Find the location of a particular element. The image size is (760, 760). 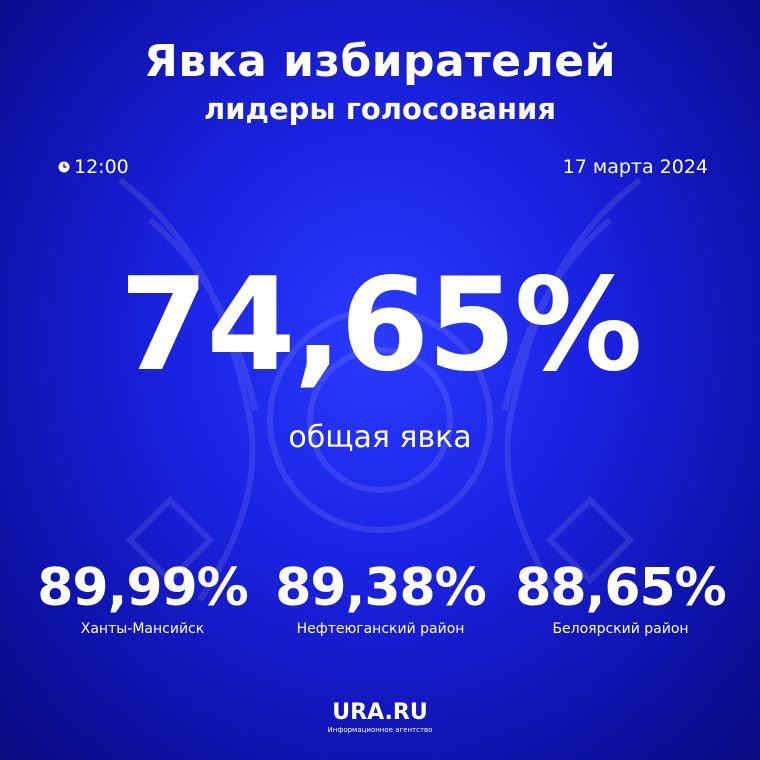

leader-label: Нефтеюганский район is located at coordinates (380, 629).